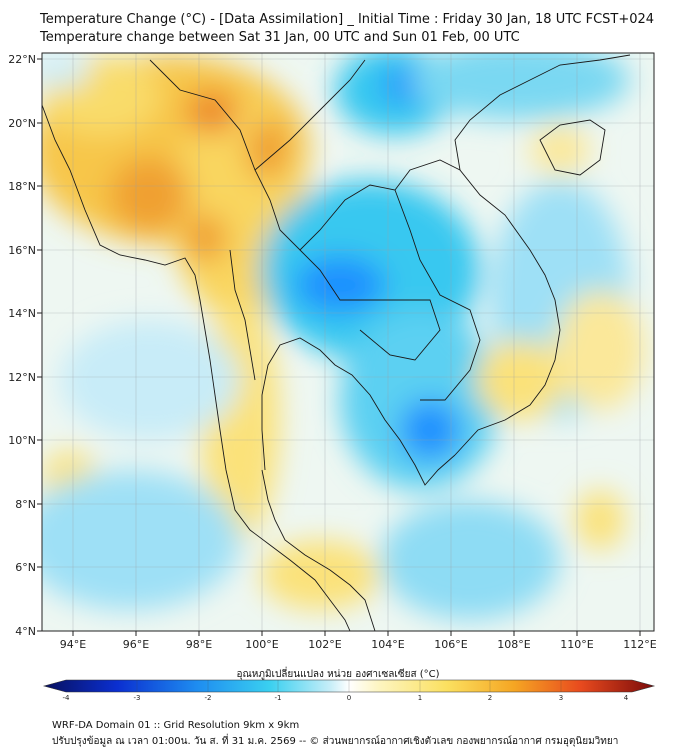 This screenshot has height=756, width=676. I want to click on lon-label: 100°E, so click(261, 644).